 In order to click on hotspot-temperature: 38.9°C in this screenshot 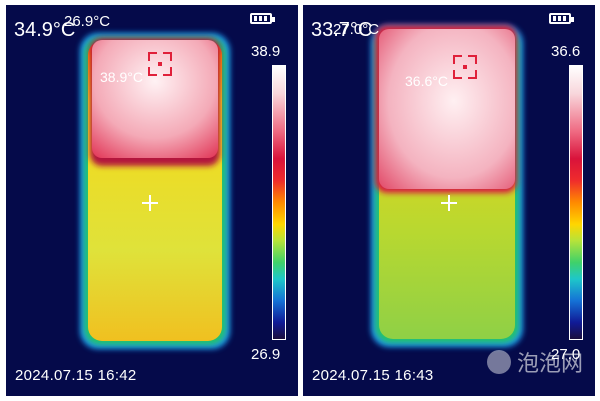, I will do `click(121, 77)`.